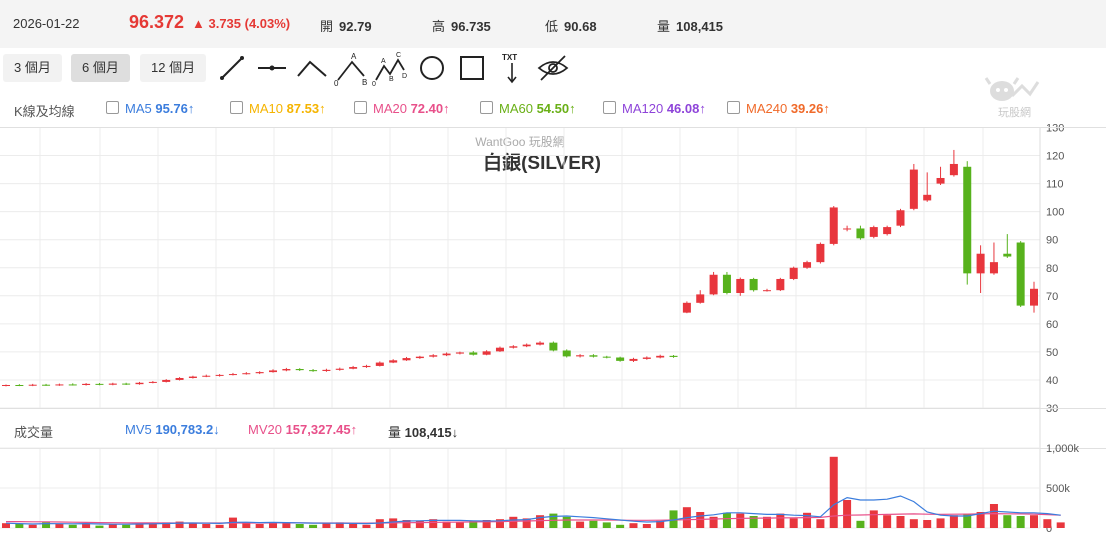  I want to click on quote-change: ▲ 3.735 (4.03%), so click(241, 23).